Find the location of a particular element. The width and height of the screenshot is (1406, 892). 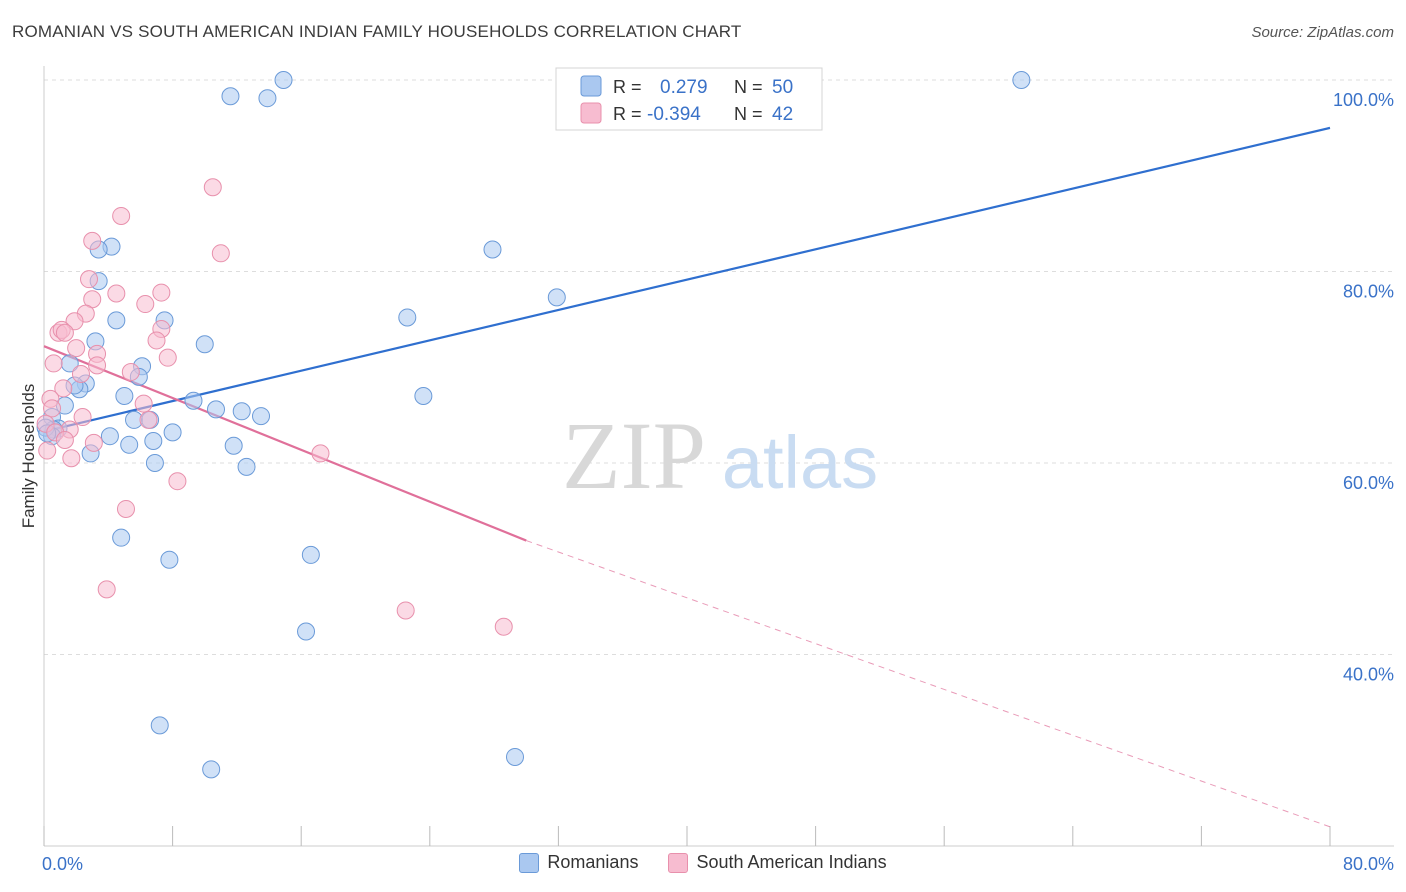

legend-n-value-south-american-indians: 42 is located at coordinates (782, 114).